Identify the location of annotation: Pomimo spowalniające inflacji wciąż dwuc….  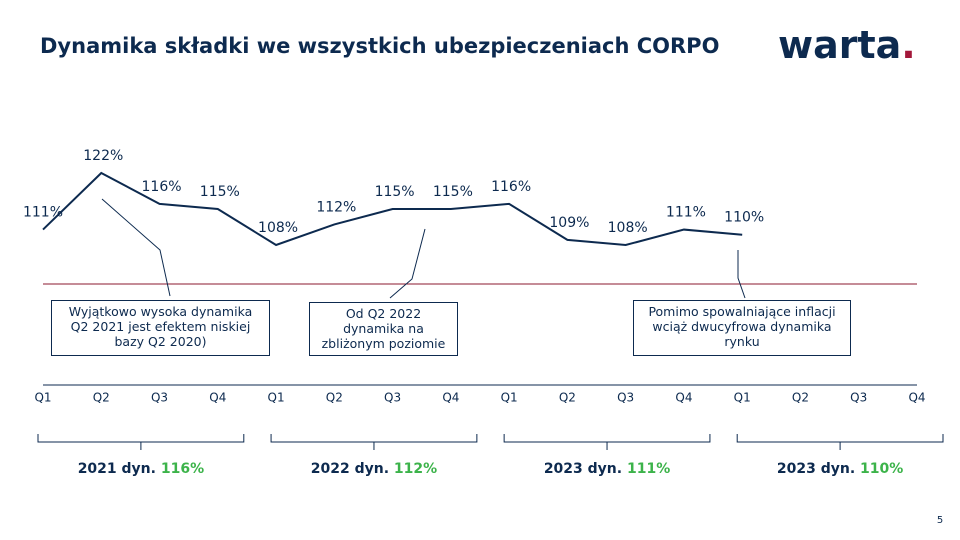
(742, 328).